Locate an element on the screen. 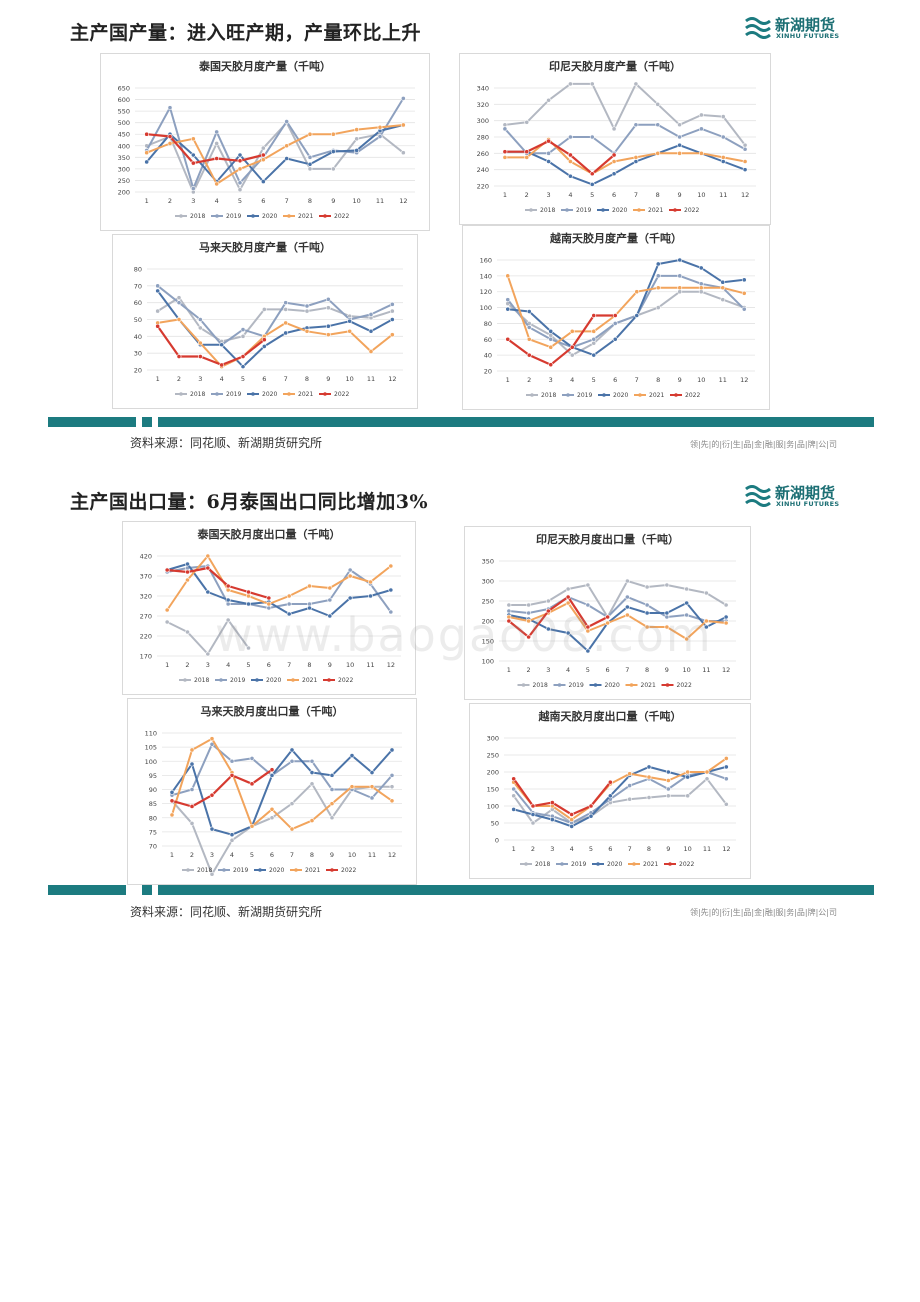  y-tick-label: 150 is located at coordinates (493, 790).